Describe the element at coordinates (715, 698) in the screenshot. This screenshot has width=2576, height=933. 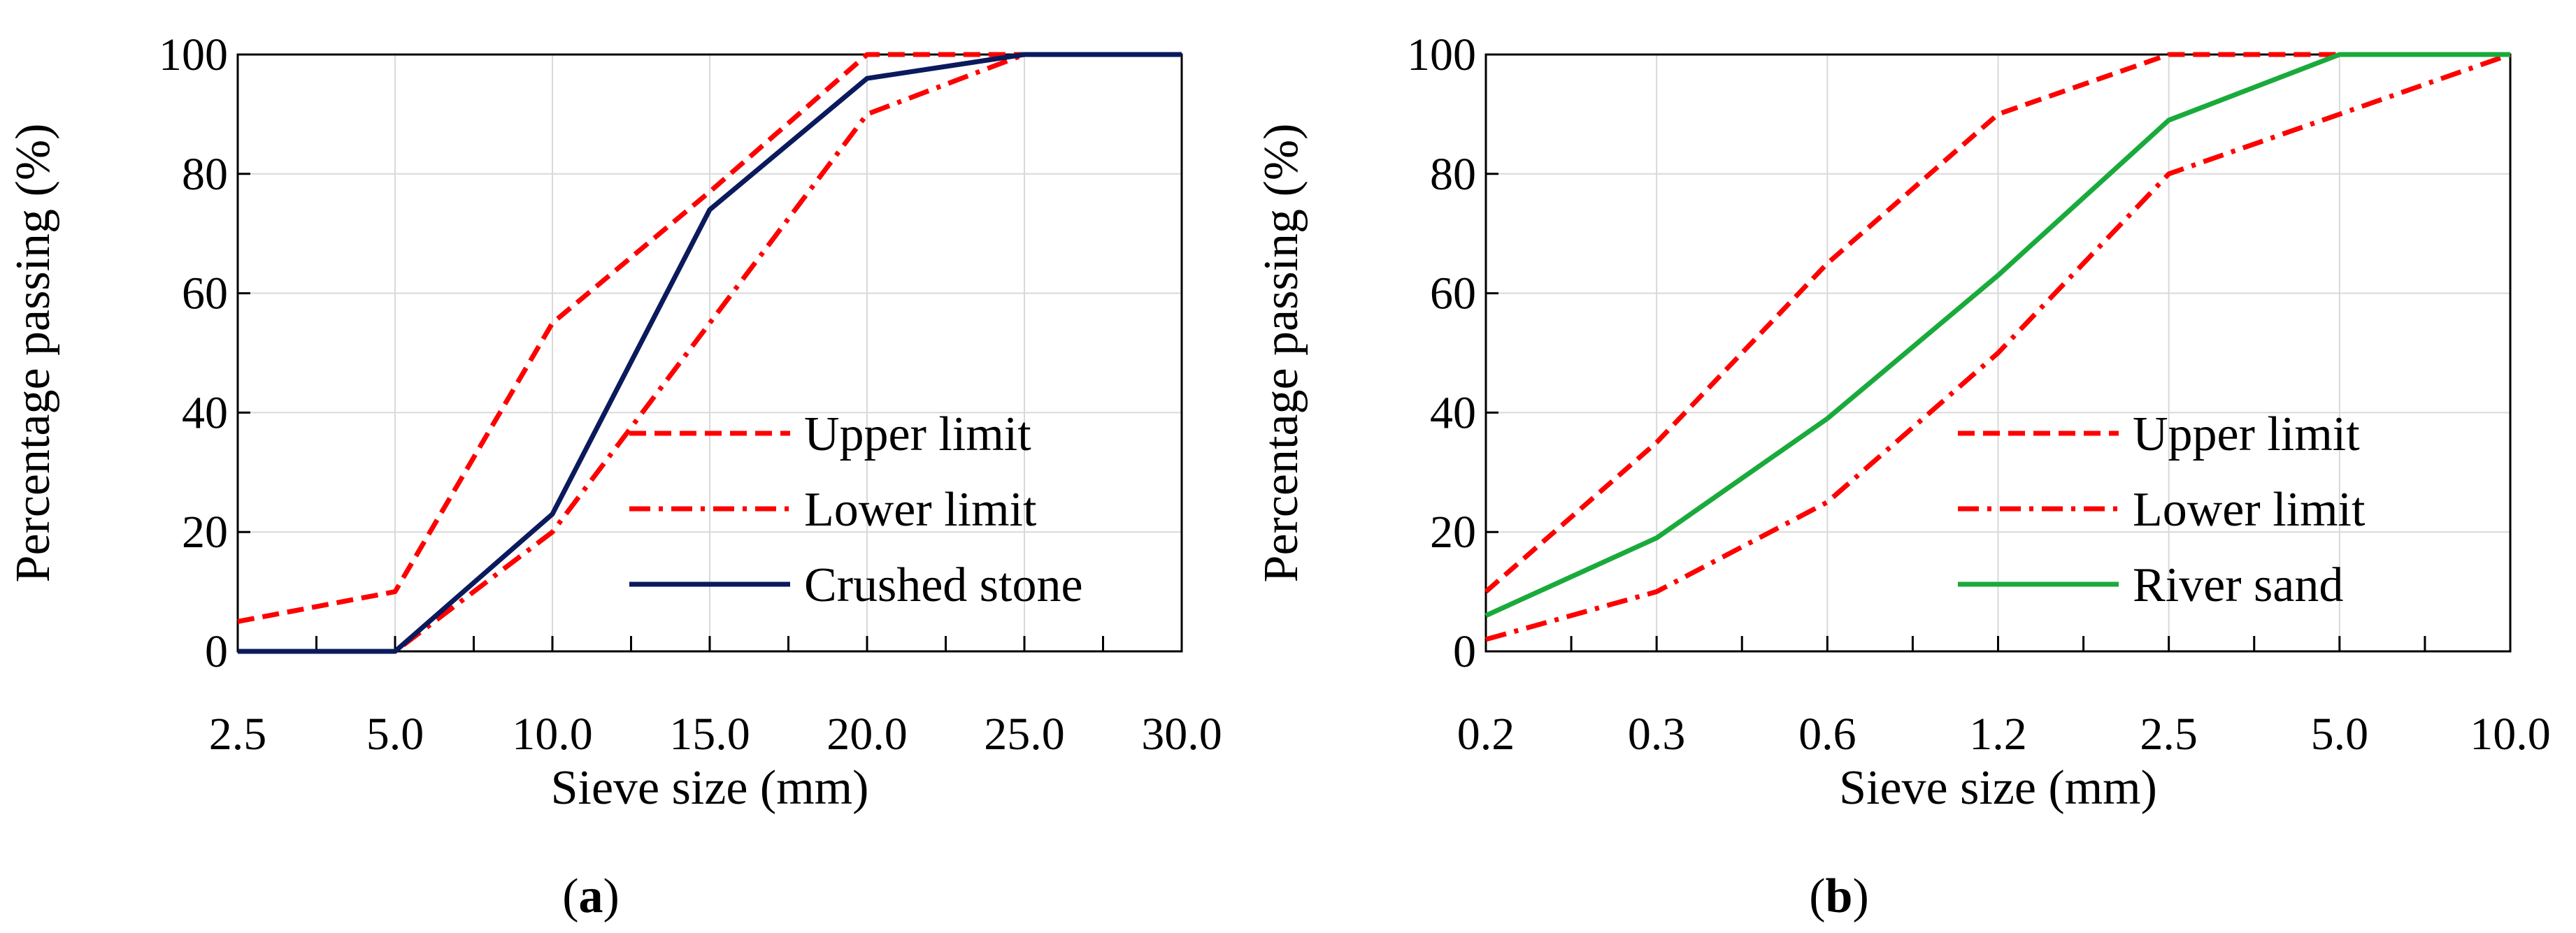
I see `x-axis-ticks: 2.5 5.0 10.0 15.0 20.0 25.0 30.0` at that location.